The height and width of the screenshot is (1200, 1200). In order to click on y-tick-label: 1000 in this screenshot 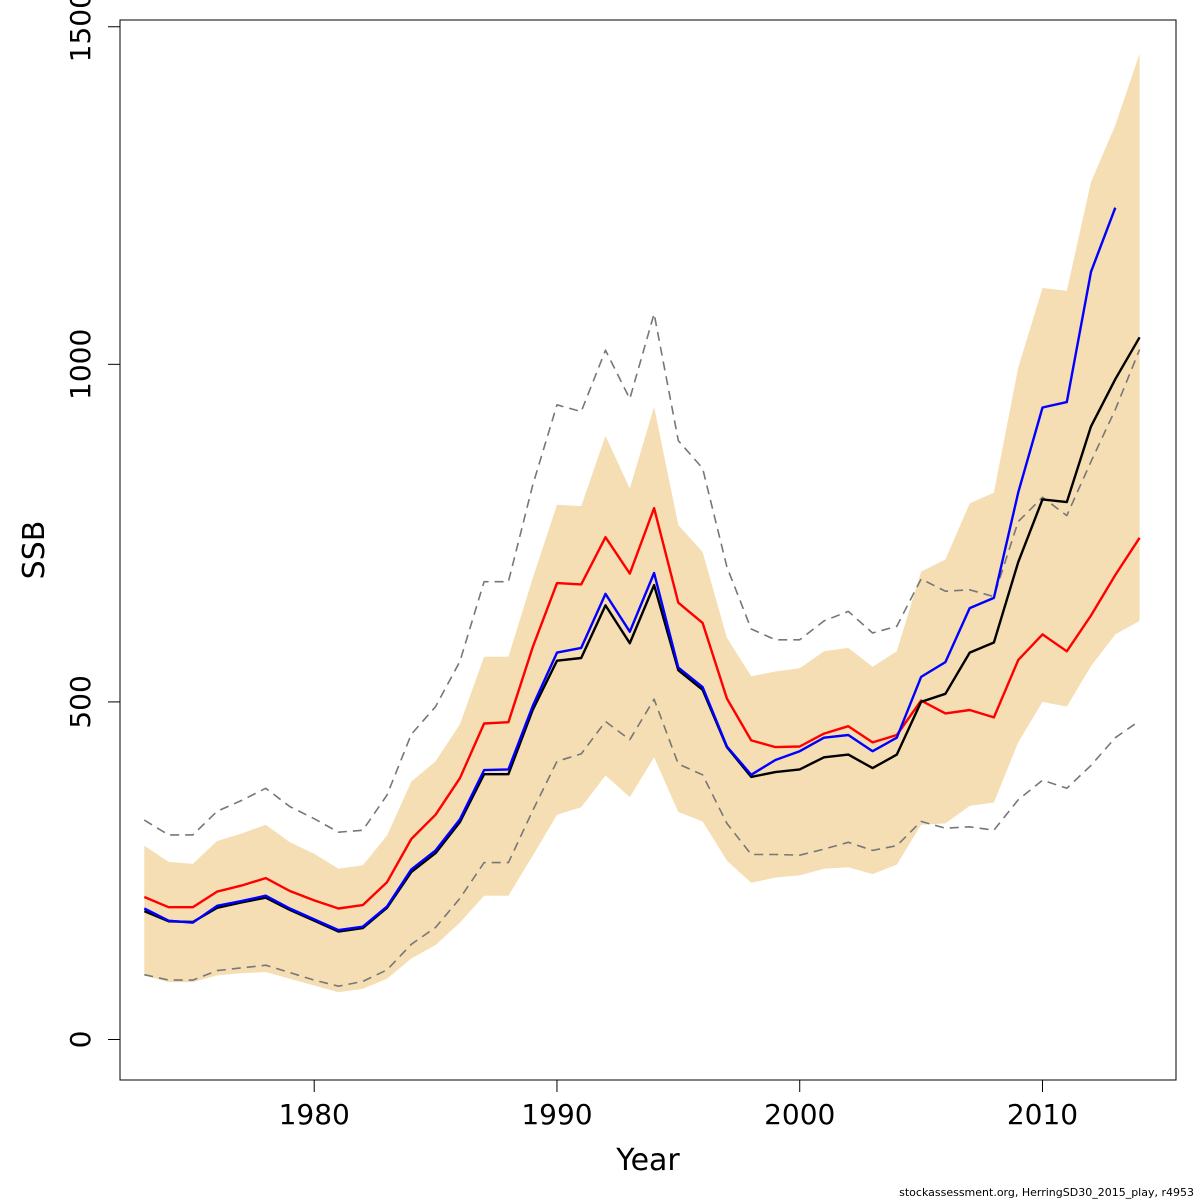, I will do `click(80, 364)`.